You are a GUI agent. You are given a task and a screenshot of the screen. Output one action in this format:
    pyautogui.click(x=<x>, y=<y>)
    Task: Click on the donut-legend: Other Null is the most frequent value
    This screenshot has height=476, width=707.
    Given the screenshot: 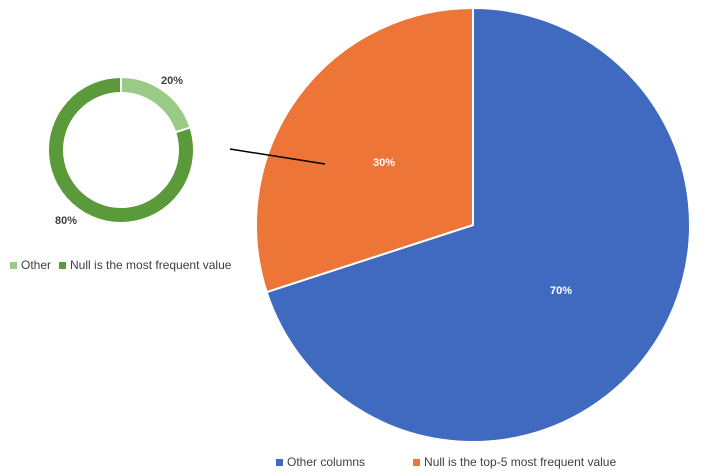 What is the action you would take?
    pyautogui.click(x=120, y=265)
    